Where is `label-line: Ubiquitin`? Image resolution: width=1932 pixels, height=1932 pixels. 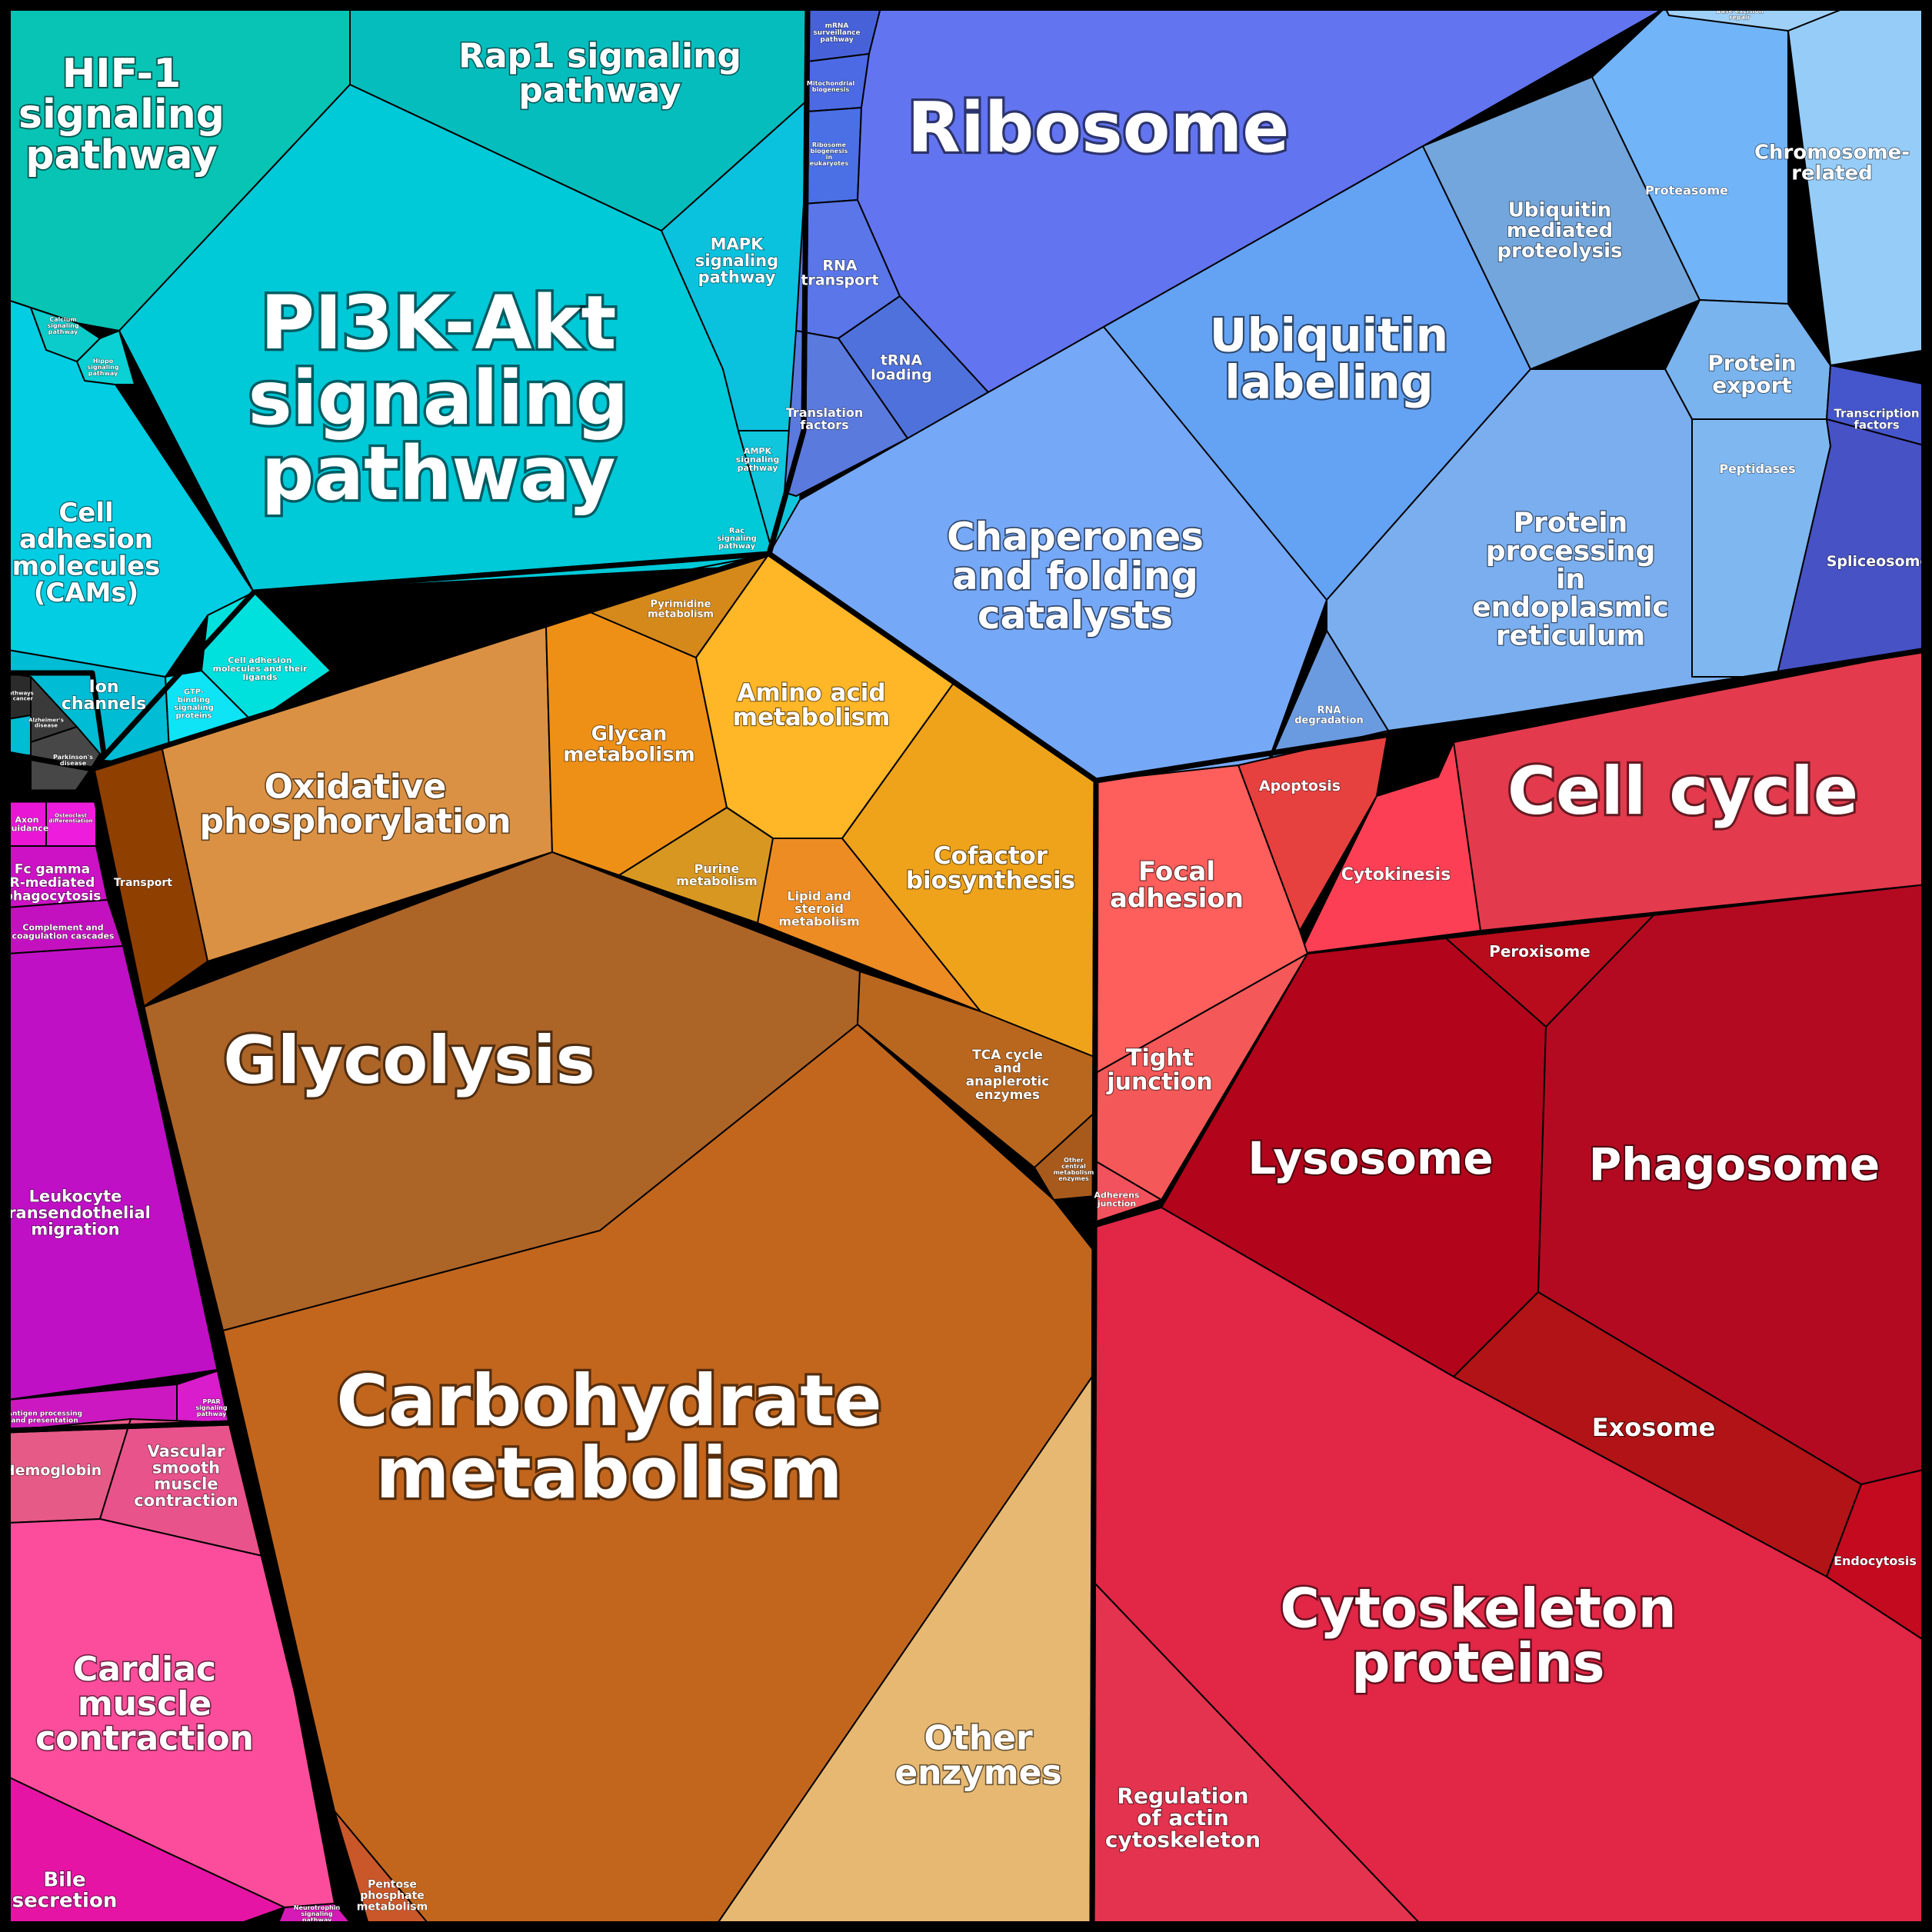
label-line: Ubiquitin is located at coordinates (1560, 210).